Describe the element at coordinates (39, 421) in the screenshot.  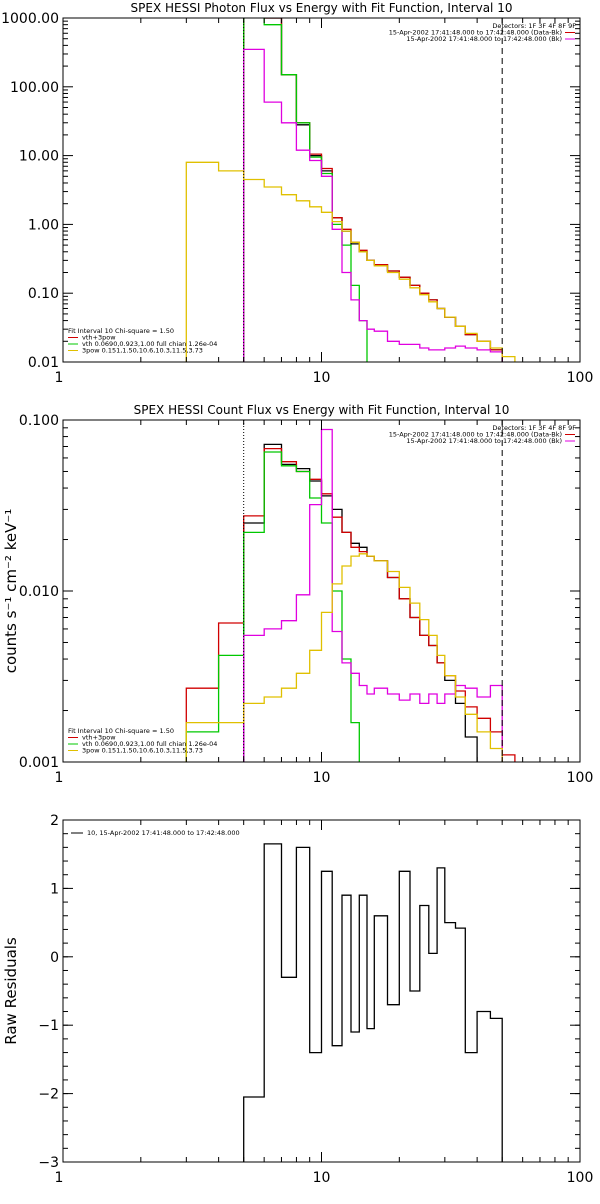
I see `y-tick-label: 0.100` at that location.